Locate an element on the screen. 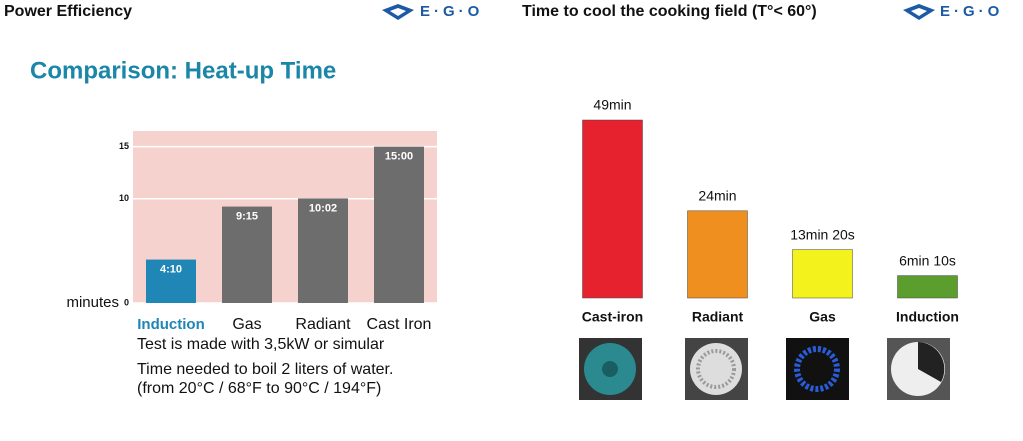 This screenshot has width=1023, height=441. header-title: Power Efficiency is located at coordinates (68, 11).